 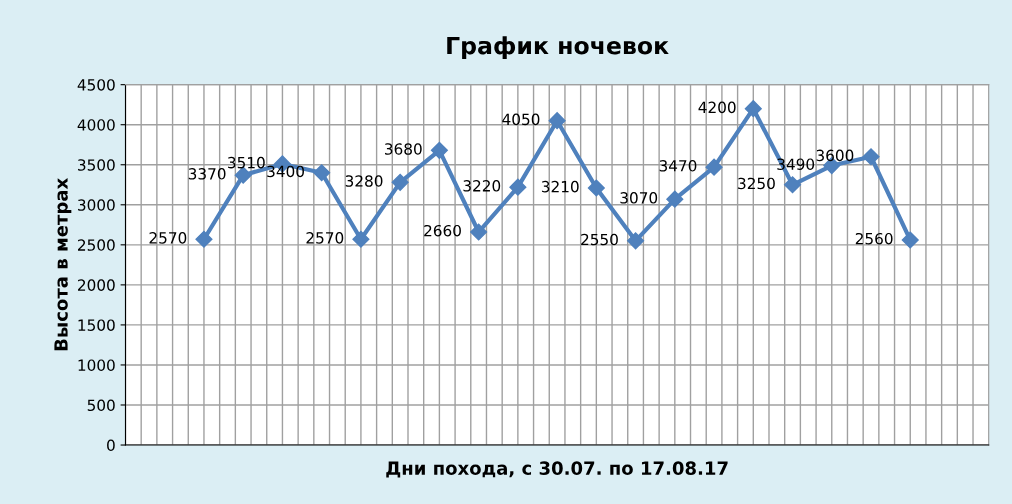 What do you see at coordinates (96, 365) in the screenshot?
I see `y-tick-label: 1000` at bounding box center [96, 365].